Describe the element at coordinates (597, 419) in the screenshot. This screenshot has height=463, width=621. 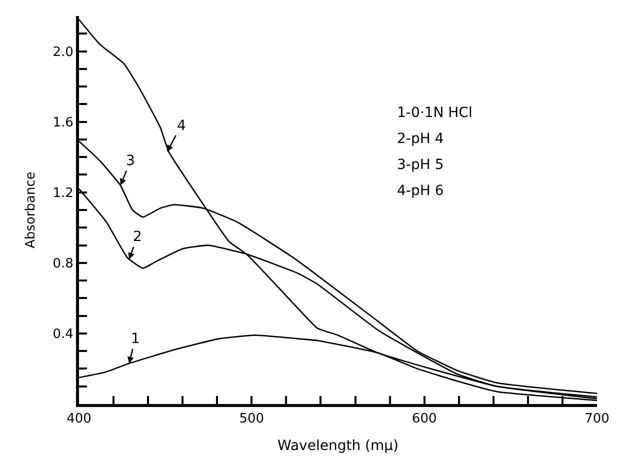
I see `x-tick-label: 700` at that location.